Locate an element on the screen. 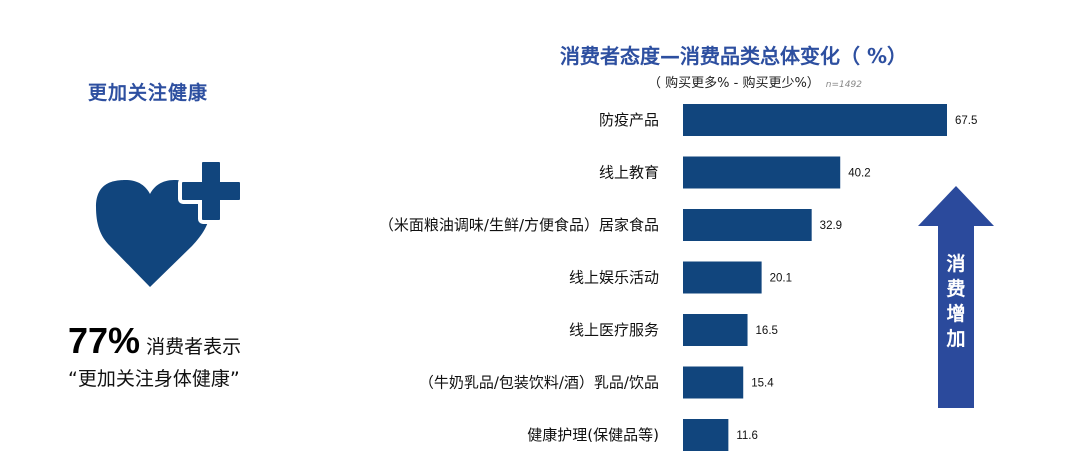 Image resolution: width=1080 pixels, height=473 pixels. category-label: 线上娱乐活动 is located at coordinates (614, 278).